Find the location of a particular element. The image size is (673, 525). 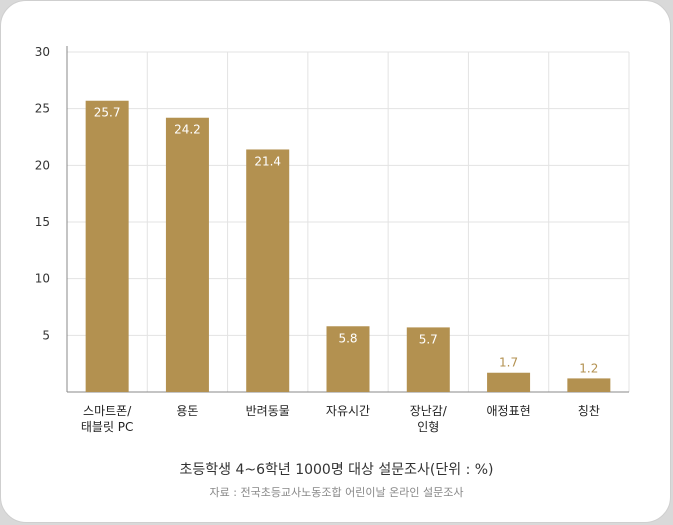

data-label: 21.4 is located at coordinates (267, 161).